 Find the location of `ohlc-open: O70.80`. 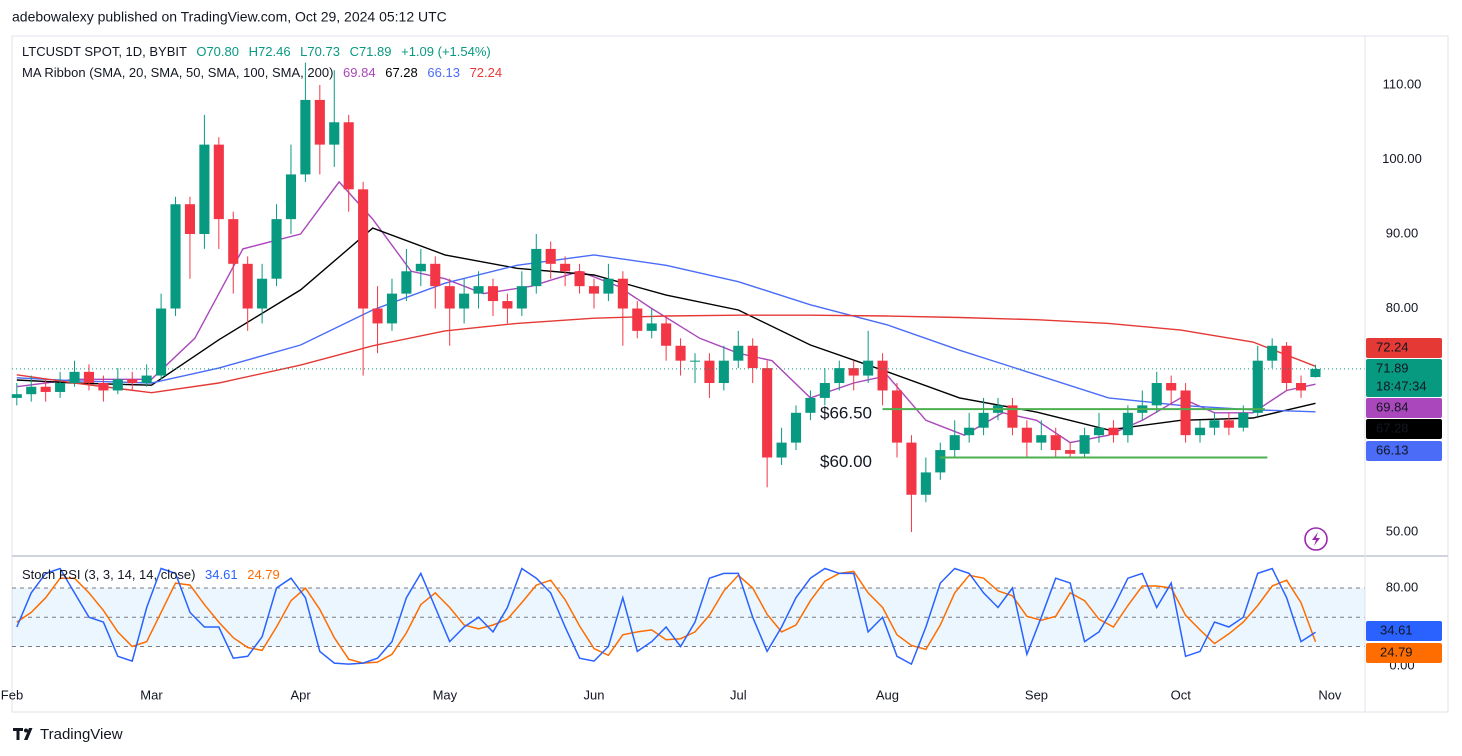

ohlc-open: O70.80 is located at coordinates (217, 51).